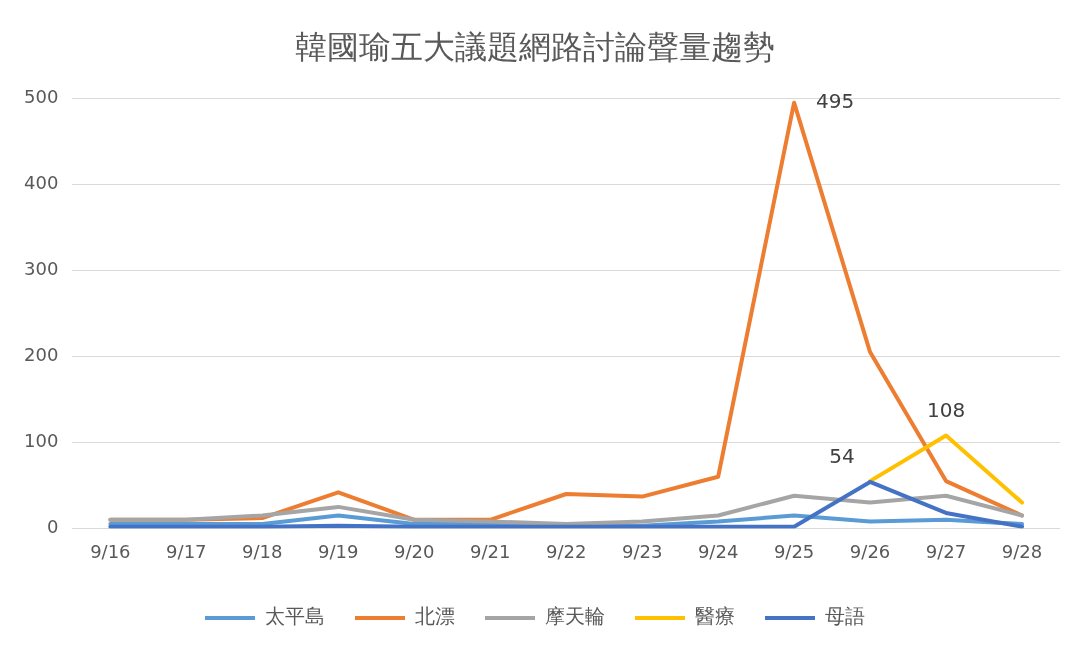 Image resolution: width=1080 pixels, height=648 pixels. What do you see at coordinates (842, 456) in the screenshot?
I see `data-label: 54` at bounding box center [842, 456].